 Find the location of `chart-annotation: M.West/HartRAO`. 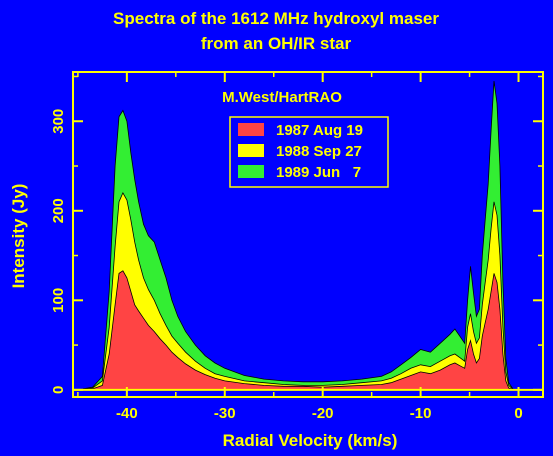

chart-annotation: M.West/HartRAO is located at coordinates (282, 97).